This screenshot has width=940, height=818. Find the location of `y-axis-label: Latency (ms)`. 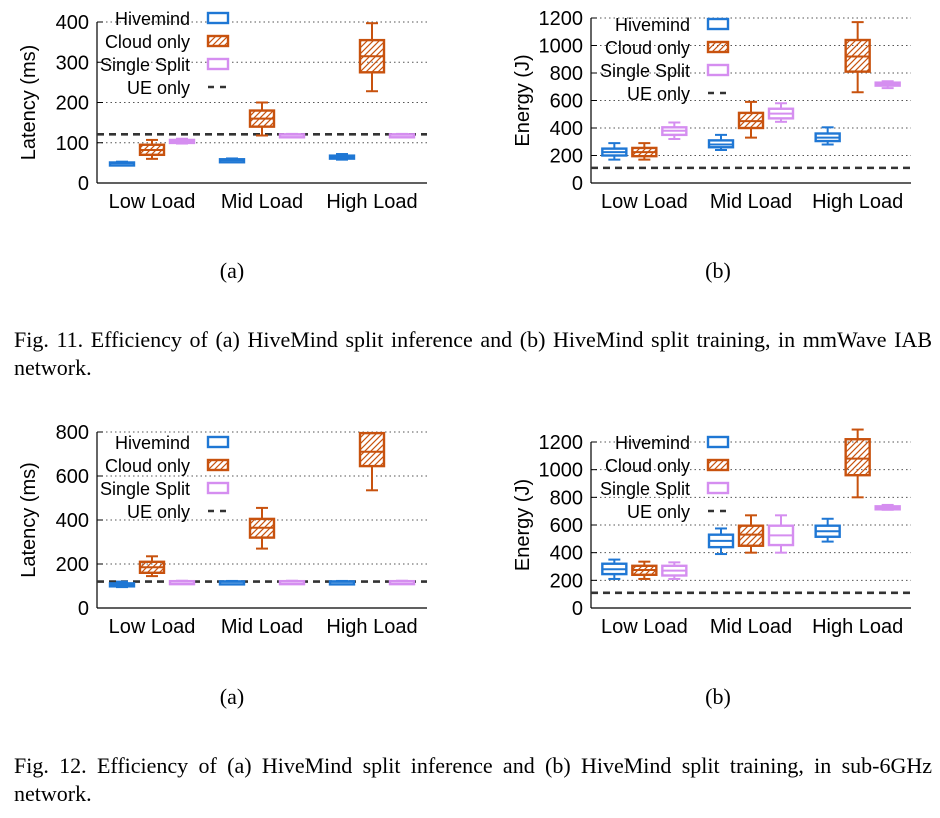

y-axis-label: Latency (ms) is located at coordinates (29, 103).